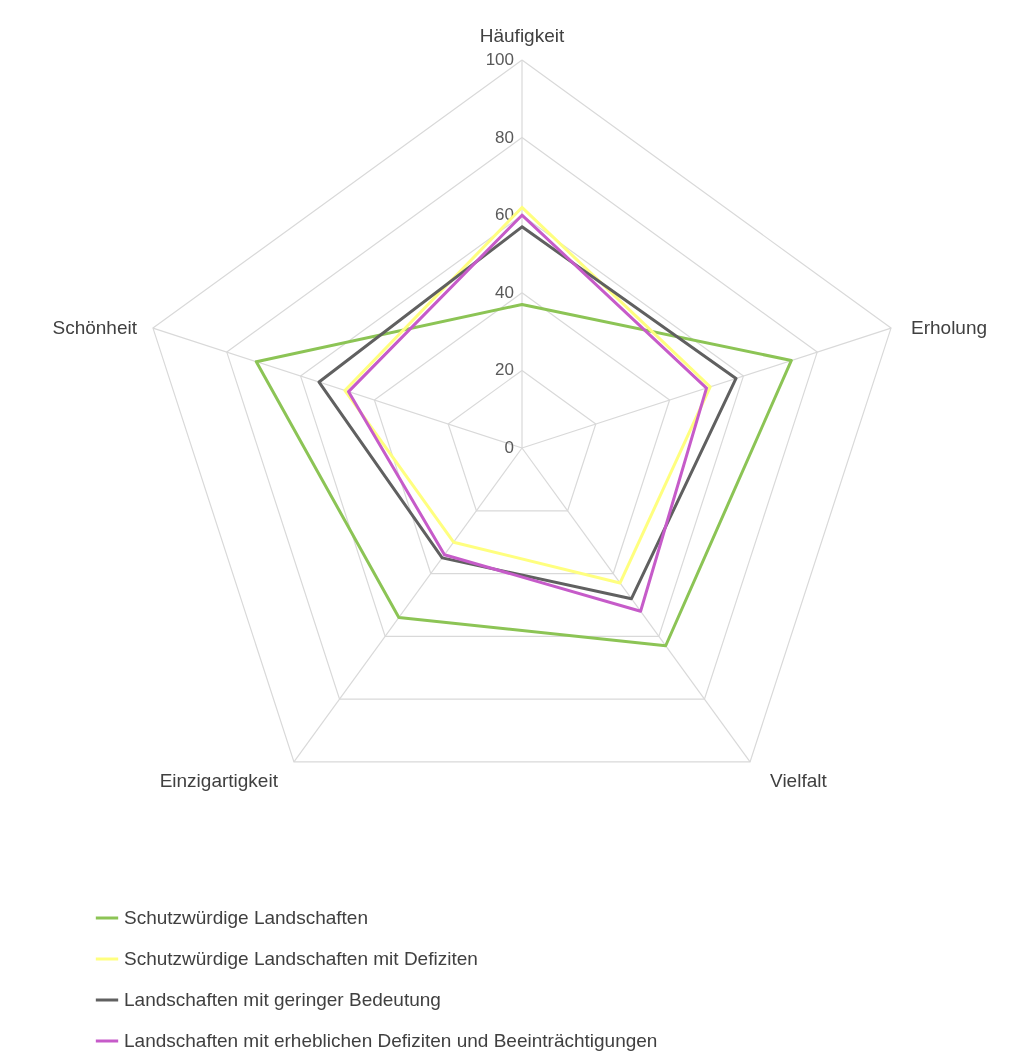 This screenshot has height=1063, width=1027. Describe the element at coordinates (282, 999) in the screenshot. I see `legend-label: Landschaften mit geringer Bedeutung` at that location.